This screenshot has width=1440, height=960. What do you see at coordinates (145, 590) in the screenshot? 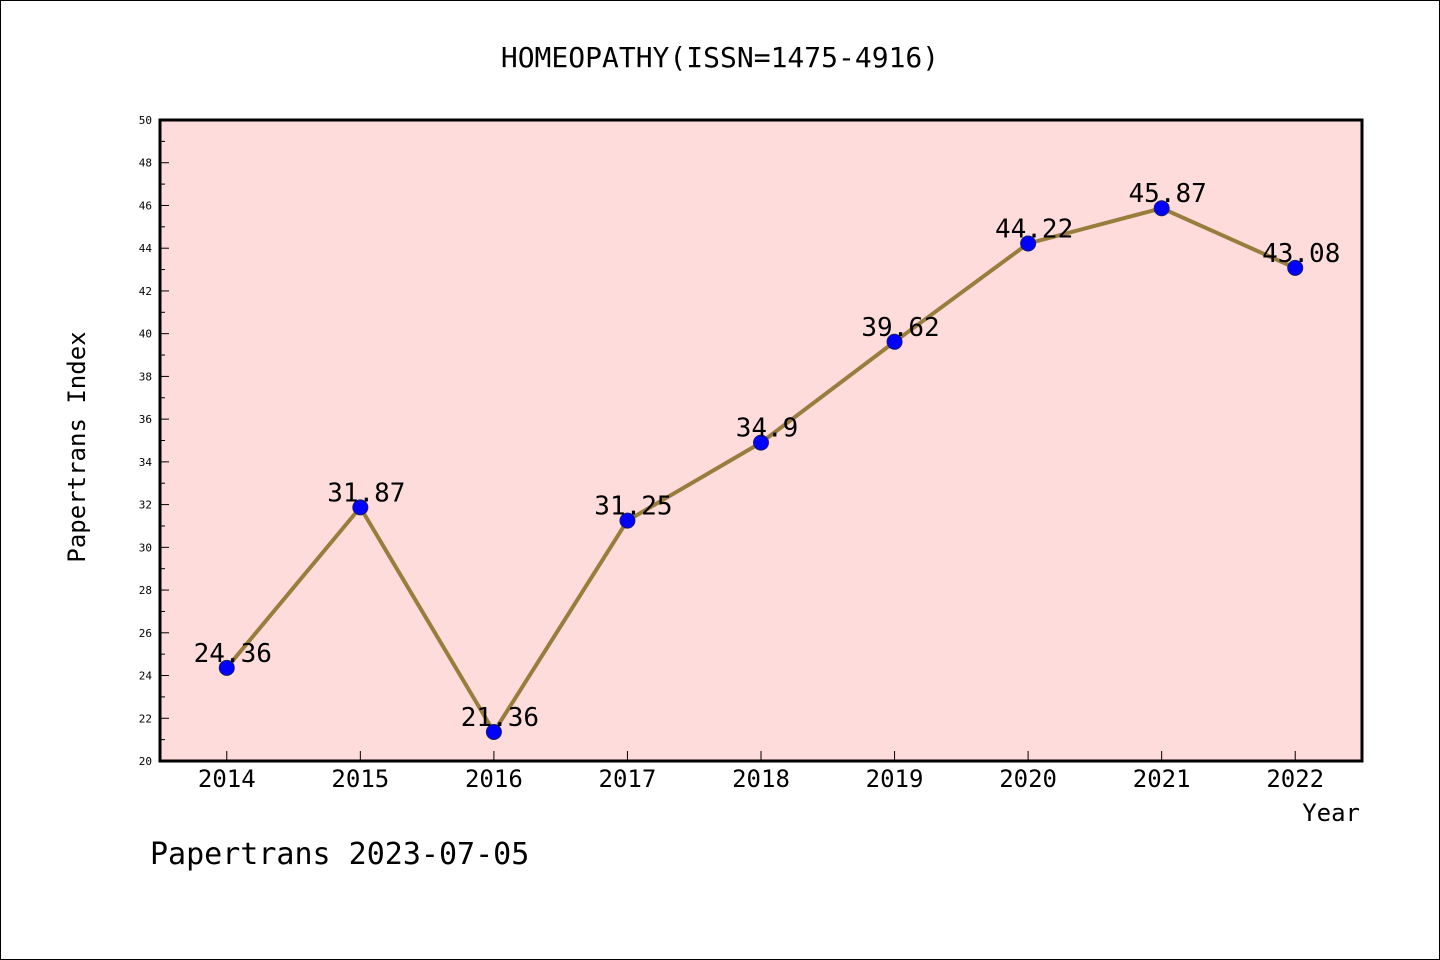
I see `y-tick-label: 28` at bounding box center [145, 590].